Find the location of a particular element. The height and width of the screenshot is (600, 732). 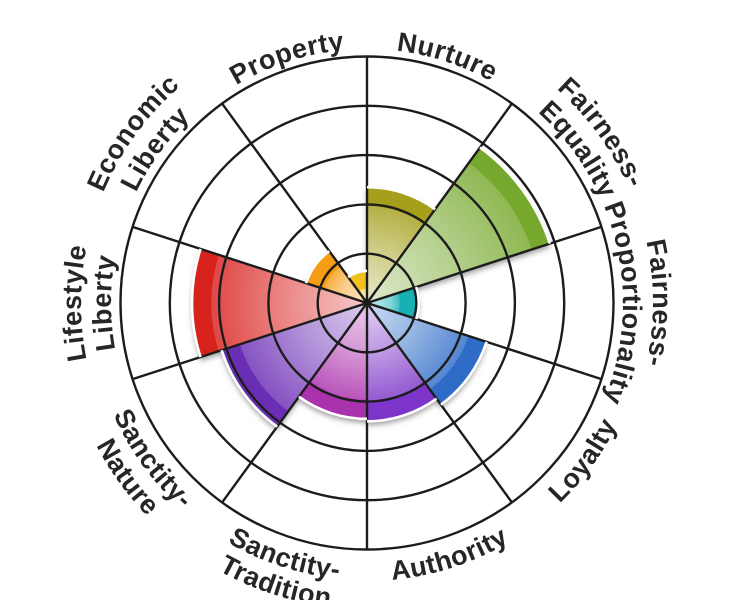

wedge-lifestyle-liberty is located at coordinates (279, 303).